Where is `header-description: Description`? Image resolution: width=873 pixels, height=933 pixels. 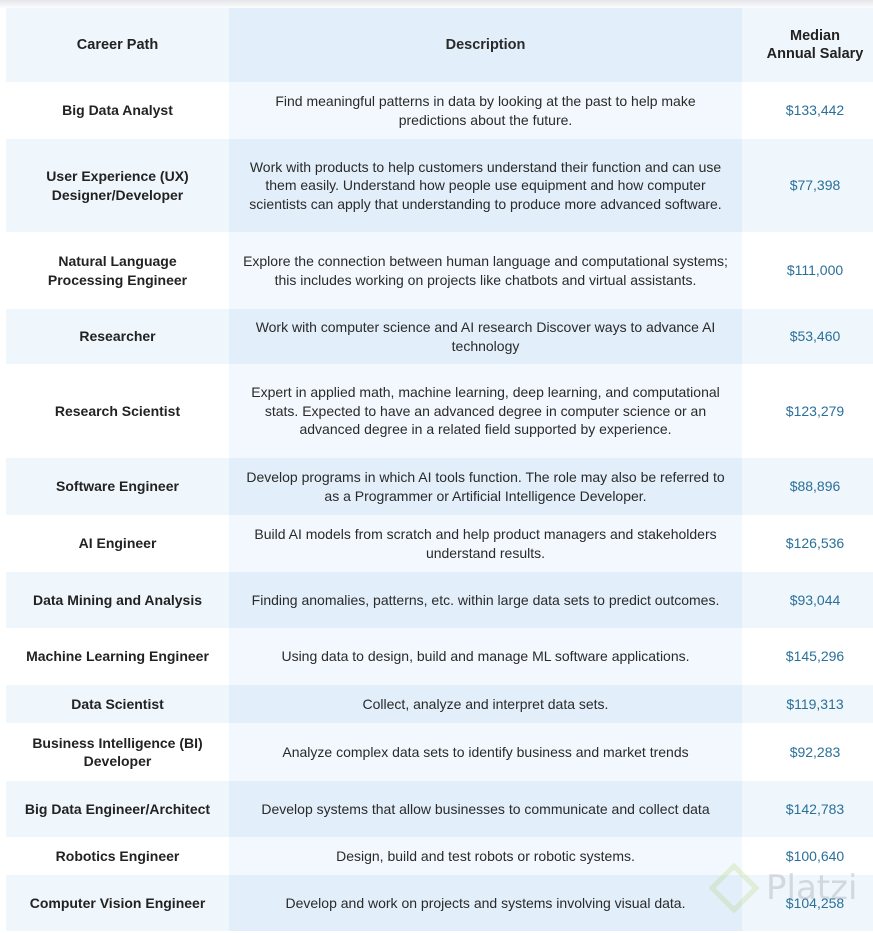 header-description: Description is located at coordinates (485, 45).